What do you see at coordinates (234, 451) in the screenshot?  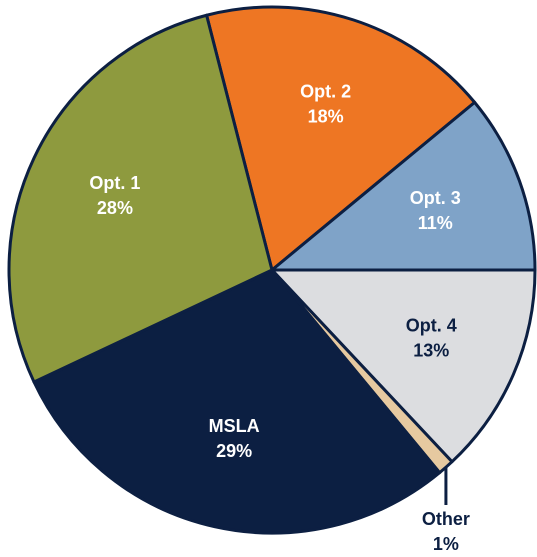 I see `value-label: 29%` at bounding box center [234, 451].